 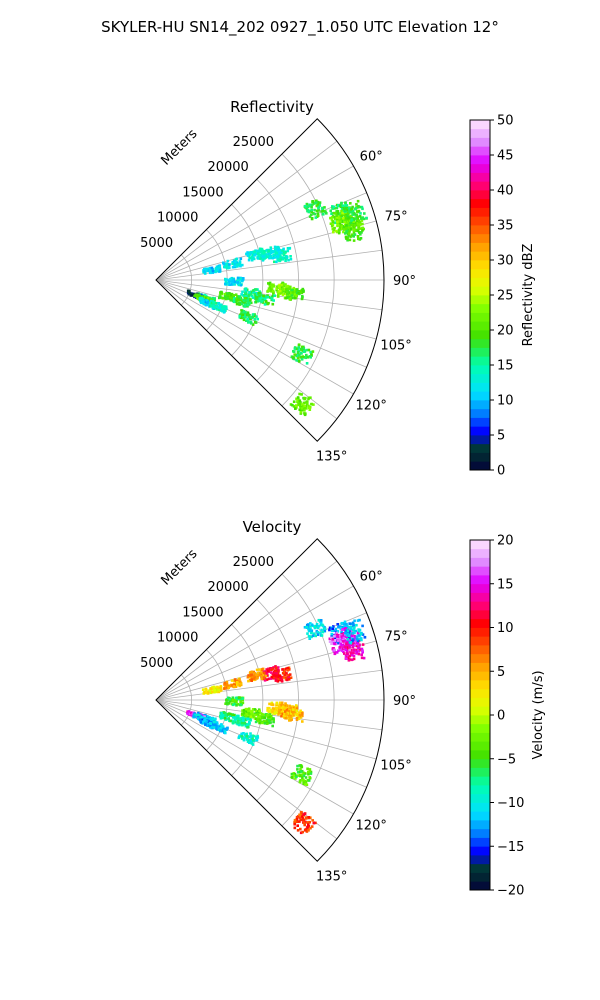 I want to click on colorbar-tick-label: 20, so click(x=505, y=331).